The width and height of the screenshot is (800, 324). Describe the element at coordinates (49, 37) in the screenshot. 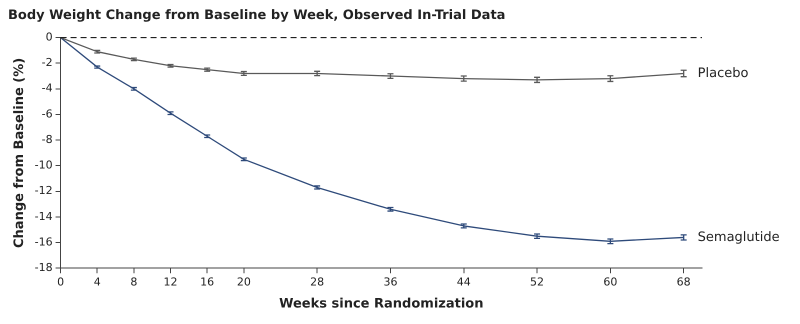

I see `y-tick-label: 0` at that location.